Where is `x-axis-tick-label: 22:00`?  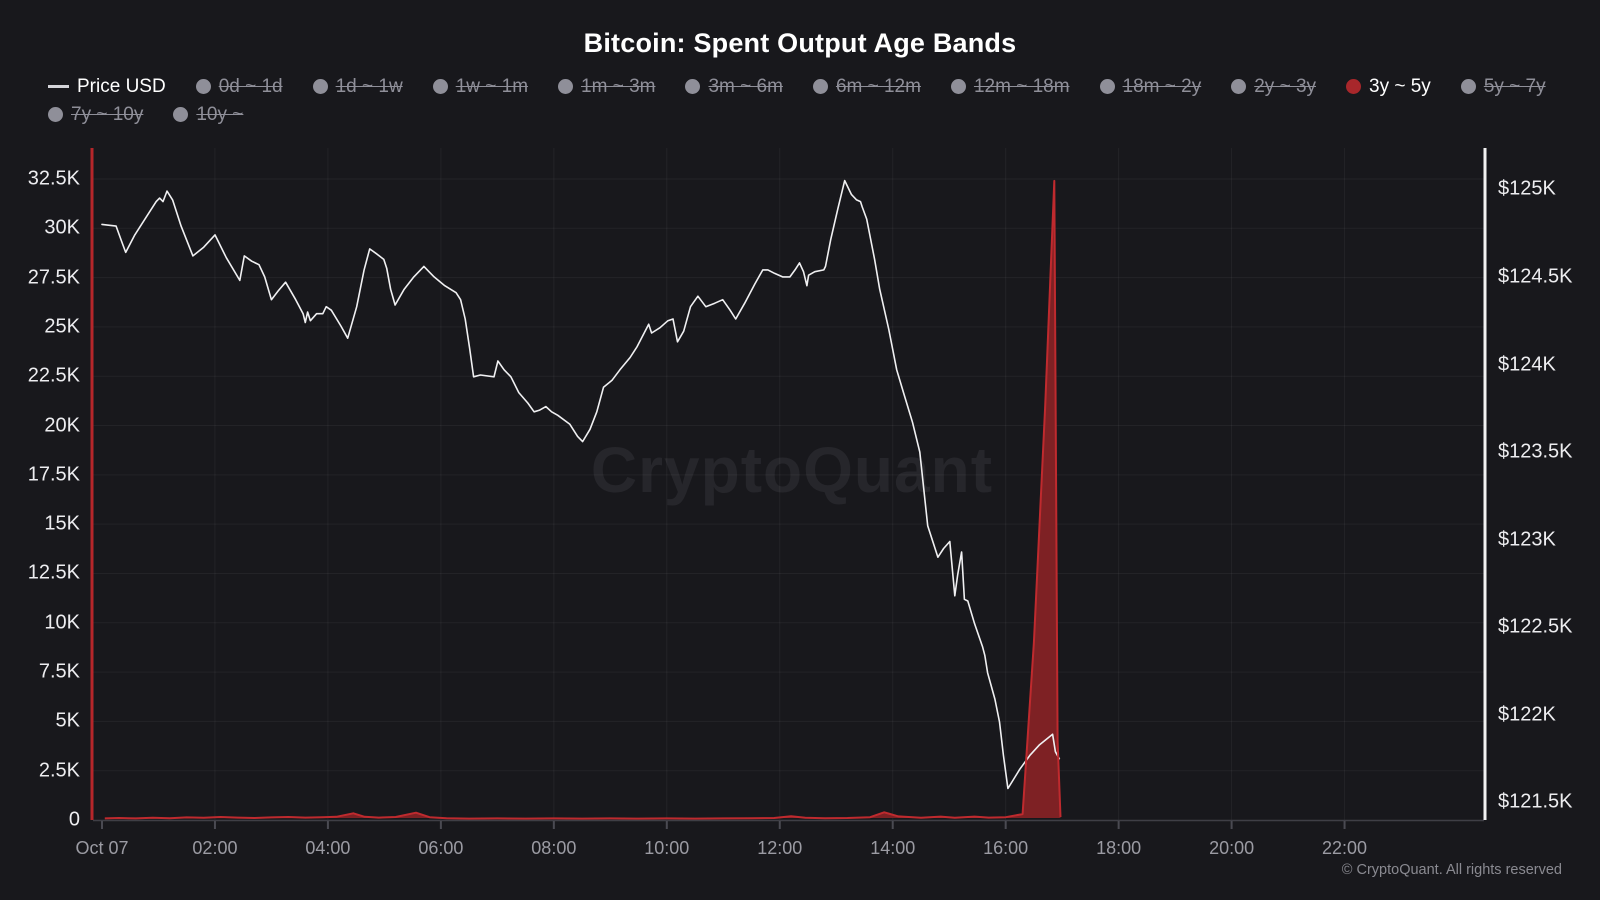
x-axis-tick-label: 22:00 is located at coordinates (1345, 848).